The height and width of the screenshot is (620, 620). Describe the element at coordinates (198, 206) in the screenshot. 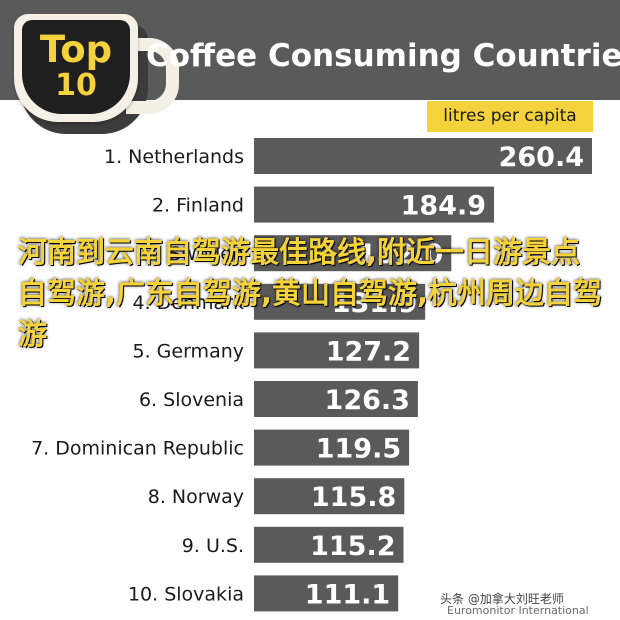

I see `category-label: 2. Finland` at that location.